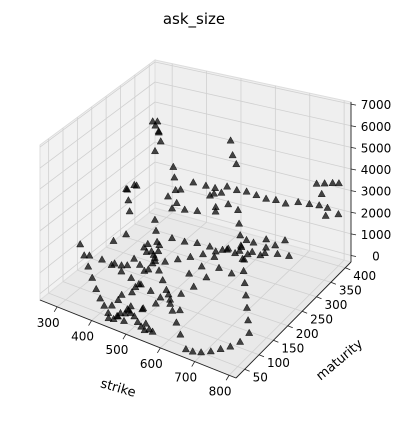 Image resolution: width=416 pixels, height=426 pixels. I want to click on z-tick-label: 5000, so click(376, 148).